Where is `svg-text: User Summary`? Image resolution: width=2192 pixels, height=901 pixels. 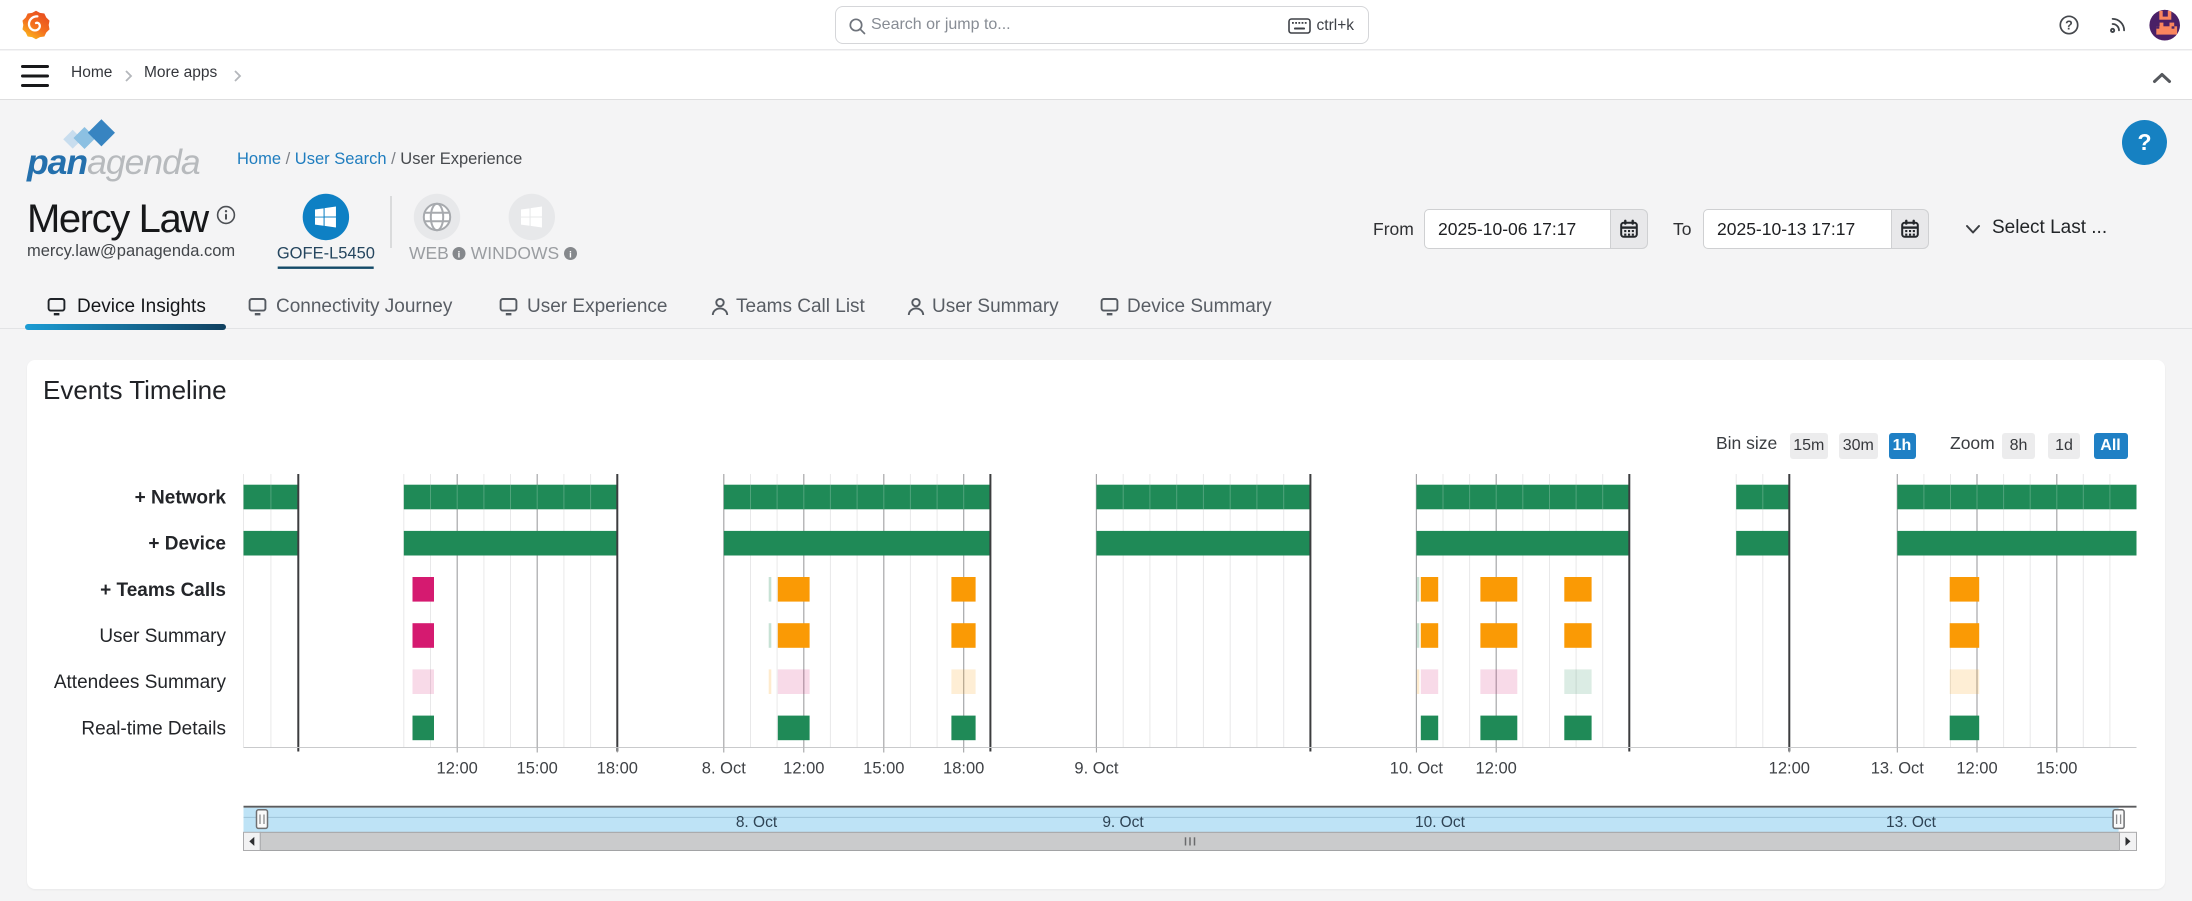
svg-text: User Summary is located at coordinates (162, 636).